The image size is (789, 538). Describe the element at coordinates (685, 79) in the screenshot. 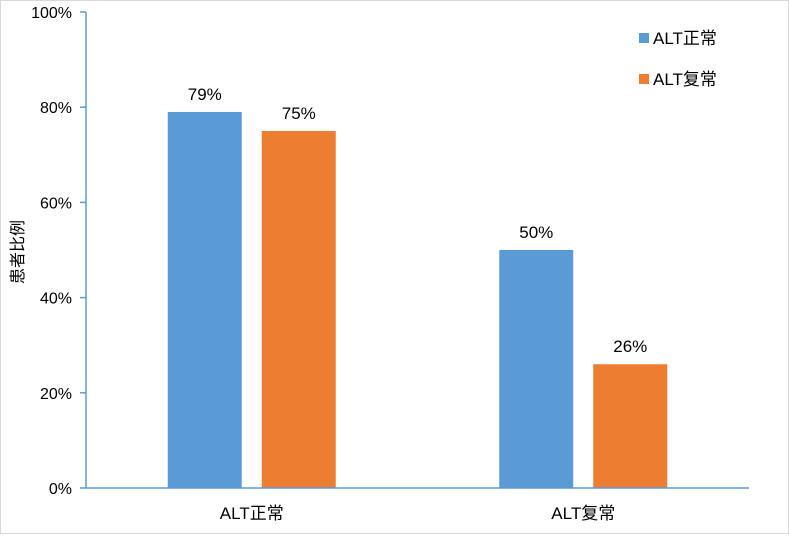

I see `legend-label: ALT复常` at that location.